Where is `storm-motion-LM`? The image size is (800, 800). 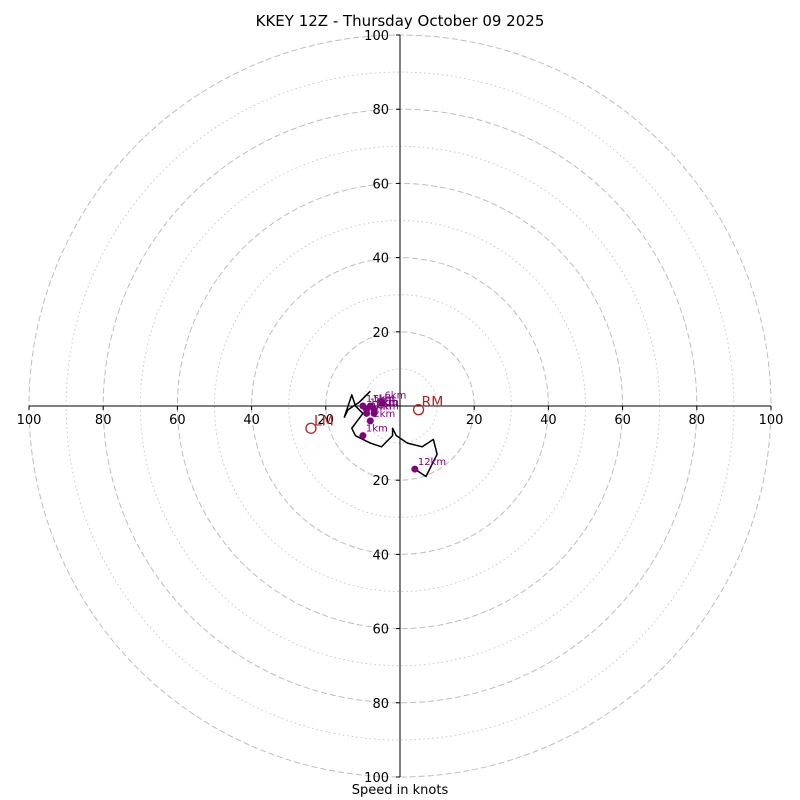
storm-motion-LM is located at coordinates (311, 428).